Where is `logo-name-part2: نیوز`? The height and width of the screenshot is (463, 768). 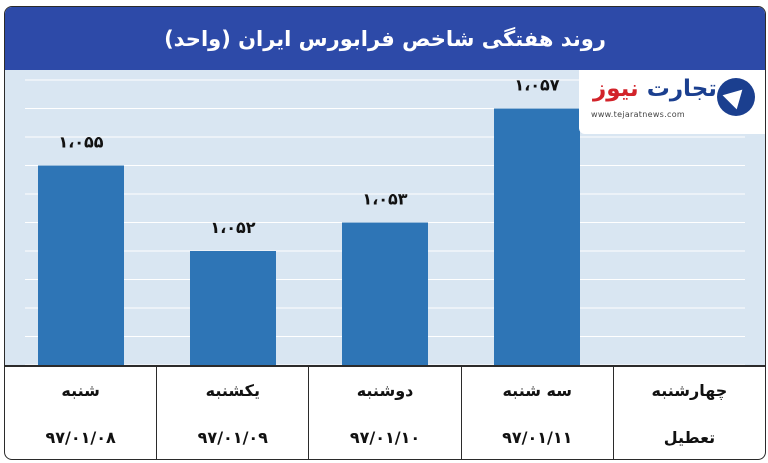
logo-name-part2: نیوز is located at coordinates (616, 89).